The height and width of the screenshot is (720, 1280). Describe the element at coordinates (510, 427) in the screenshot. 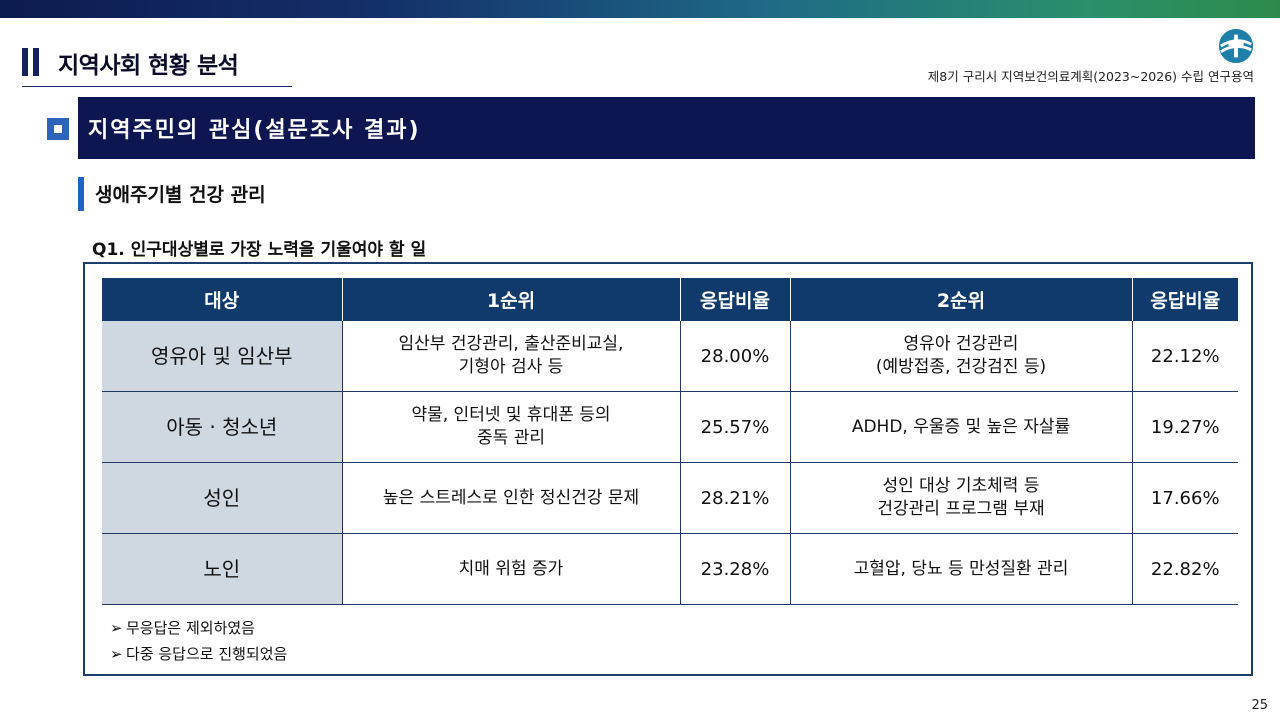

I see `rank1-cell: 약물, 인터넷 및 휴대폰 등의 중독 관리` at that location.